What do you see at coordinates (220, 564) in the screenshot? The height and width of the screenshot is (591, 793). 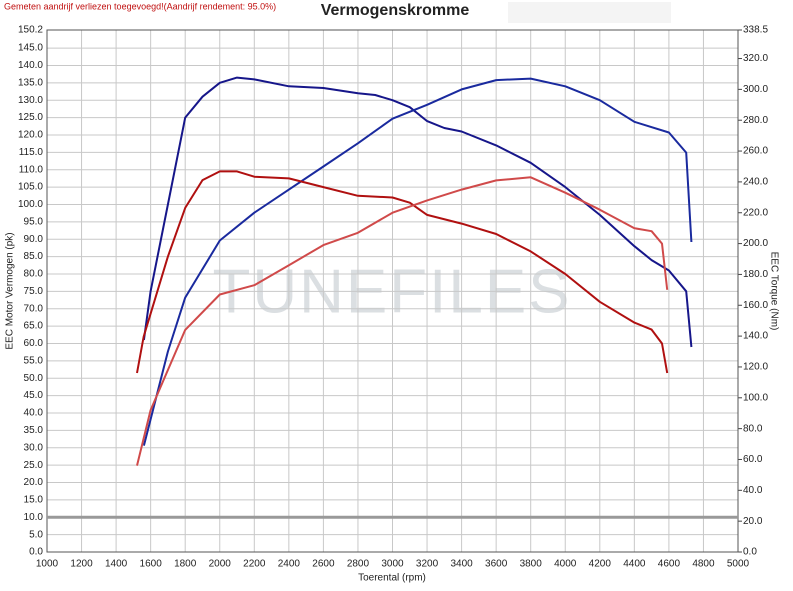 I see `x-tick-label: 2000` at bounding box center [220, 564].